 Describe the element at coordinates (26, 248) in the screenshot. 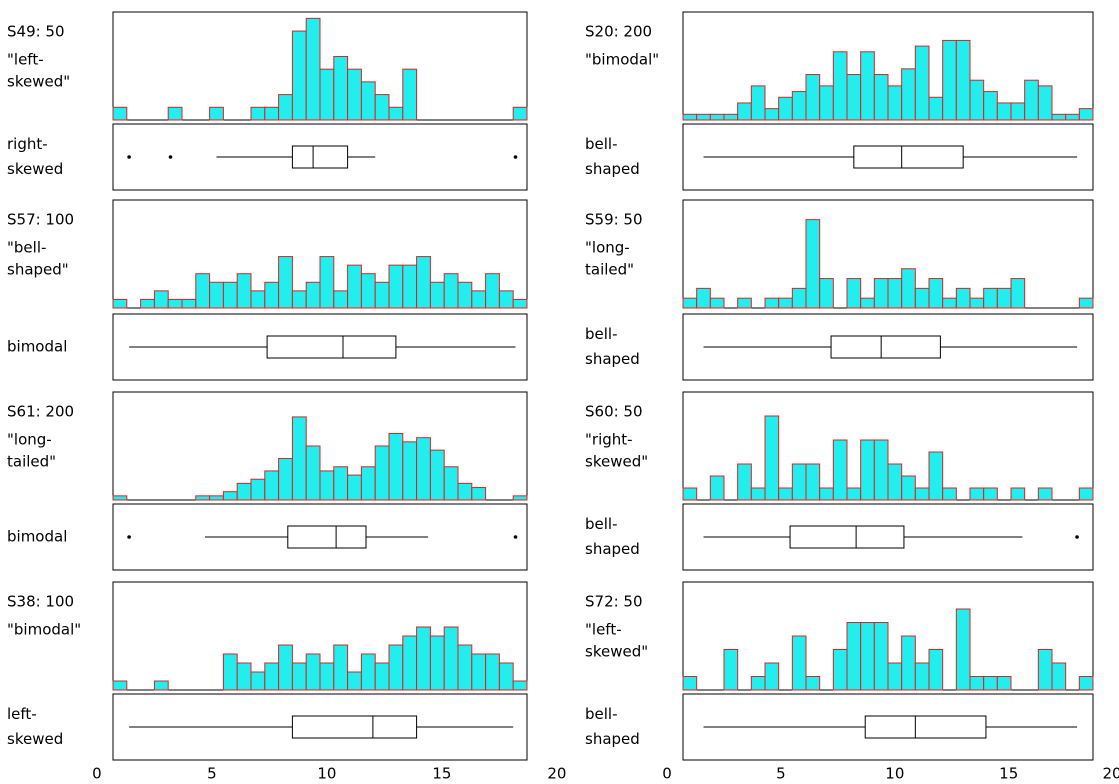

I see `shape-label: "bell-` at that location.